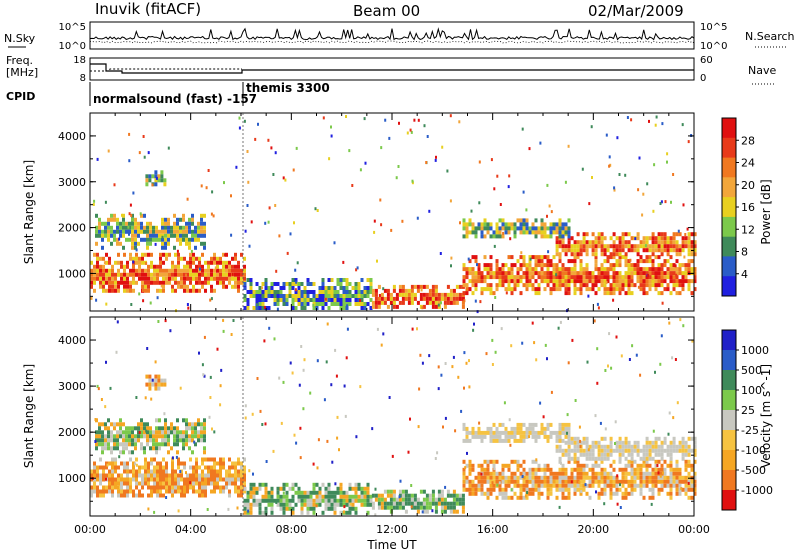 This screenshot has height=554, width=800. I want to click on x-tick-label: 20:00, so click(593, 529).